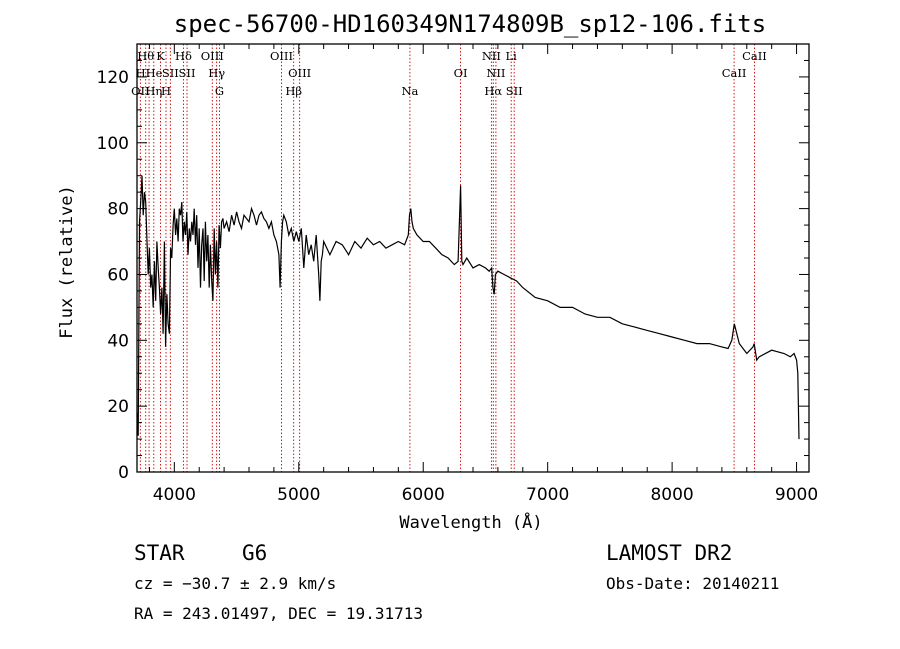  I want to click on line-label-12: OIII, so click(281, 56).